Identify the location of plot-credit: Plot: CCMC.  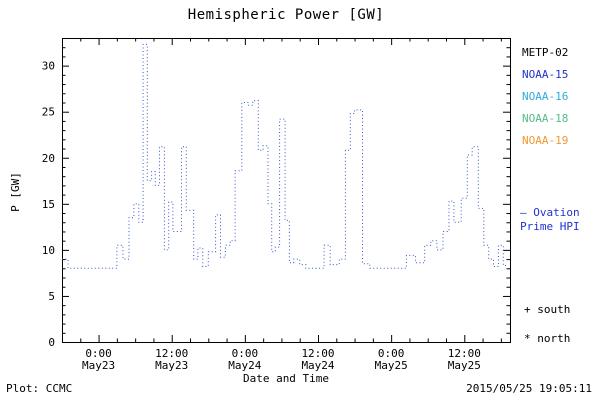
(39, 388).